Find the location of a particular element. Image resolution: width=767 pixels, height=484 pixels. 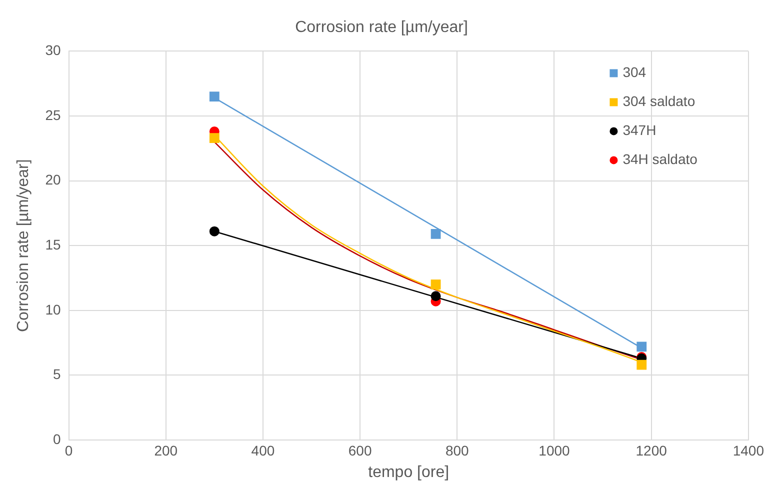

y-axis-title: Corrosion rate [µm/year] is located at coordinates (23, 245).